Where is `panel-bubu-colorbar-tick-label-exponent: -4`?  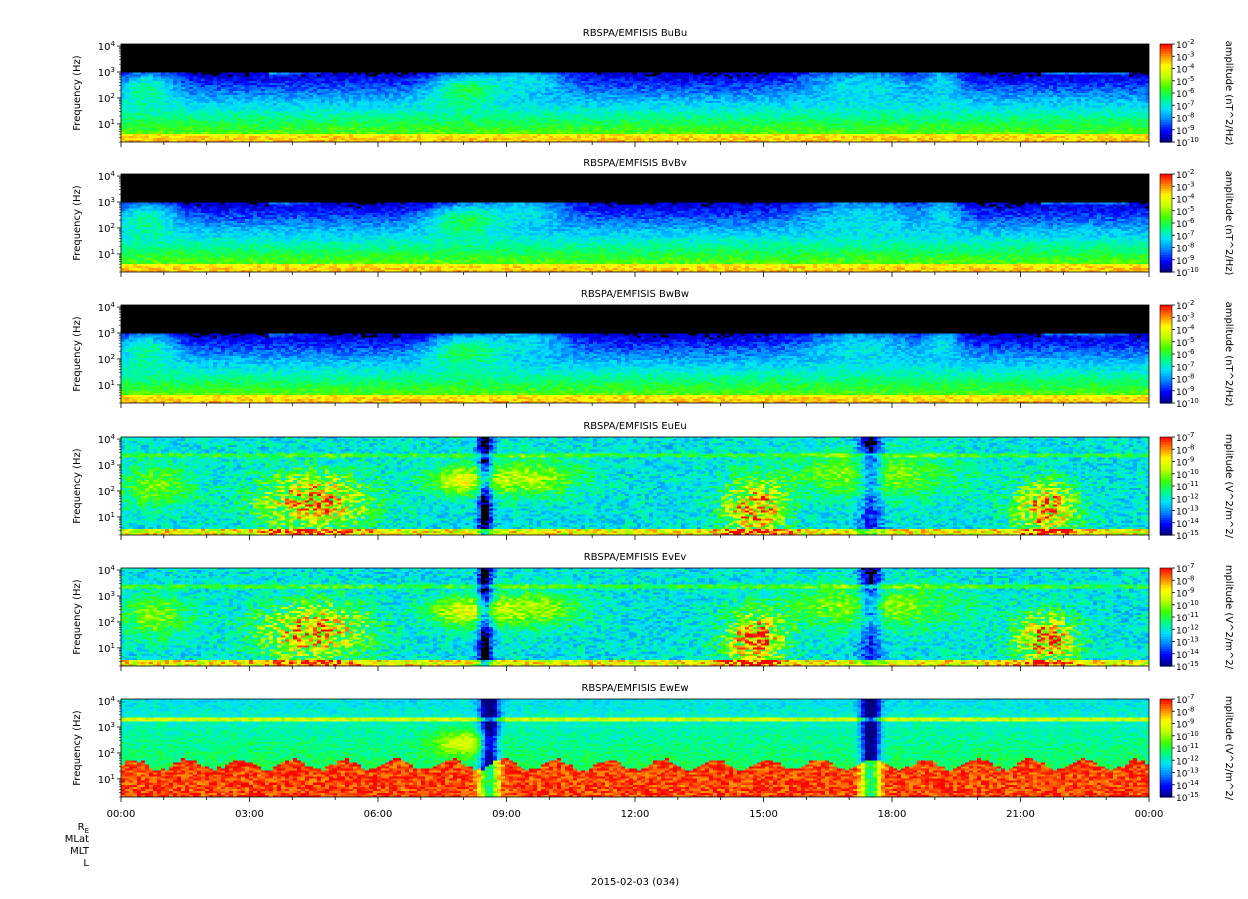 panel-bubu-colorbar-tick-label-exponent: -4 is located at coordinates (1191, 67).